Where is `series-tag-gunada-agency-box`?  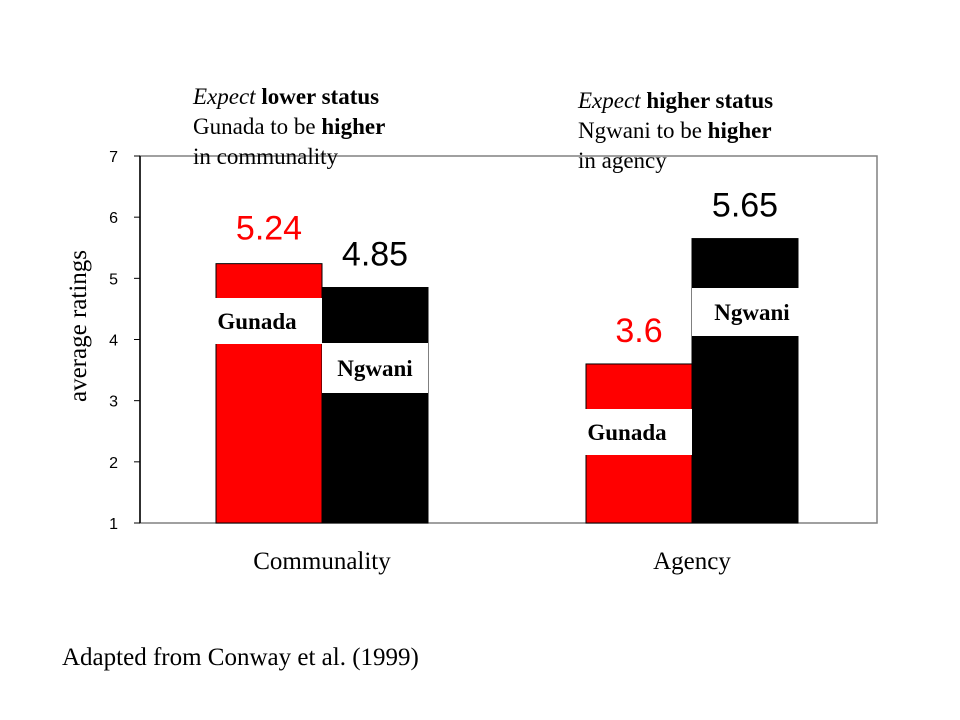 series-tag-gunada-agency-box is located at coordinates (627, 432).